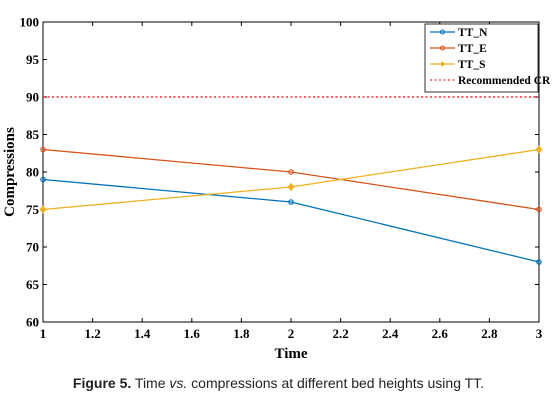 The image size is (557, 404). What do you see at coordinates (390, 333) in the screenshot?
I see `x-tick-label: 2.4` at bounding box center [390, 333].